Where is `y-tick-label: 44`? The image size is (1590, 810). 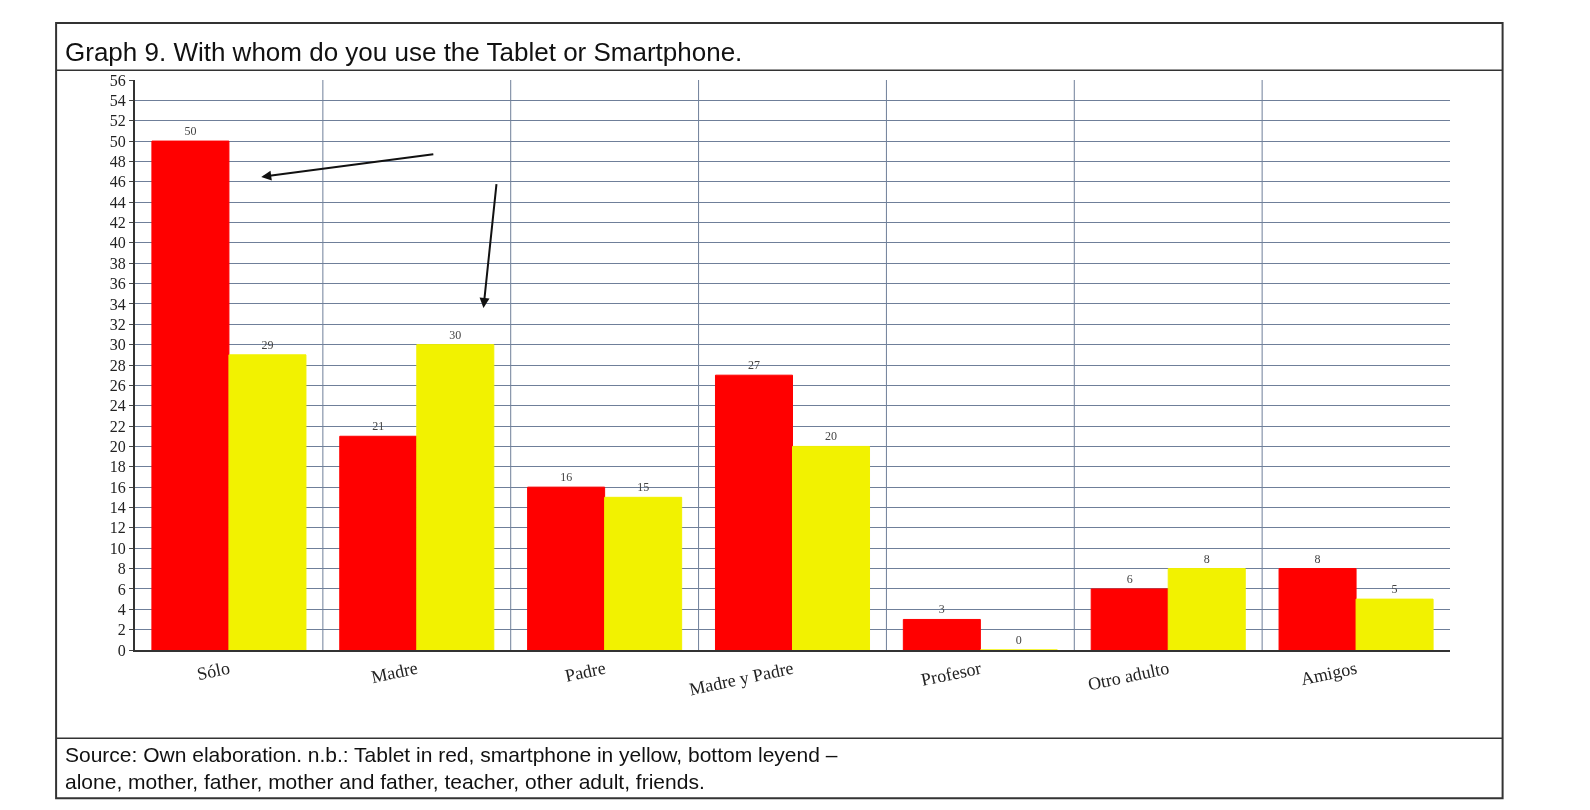
y-tick-label: 44 is located at coordinates (117, 202).